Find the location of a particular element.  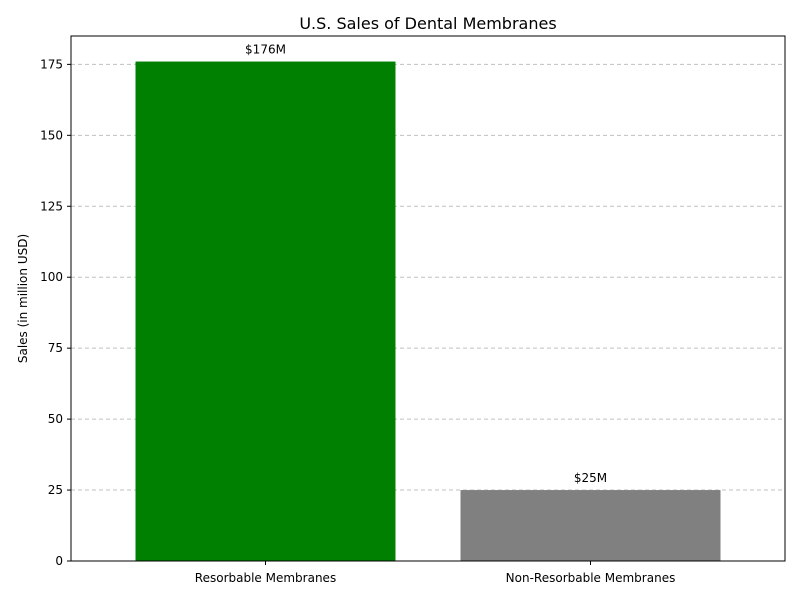

y-tick-label: 25 is located at coordinates (55, 490).